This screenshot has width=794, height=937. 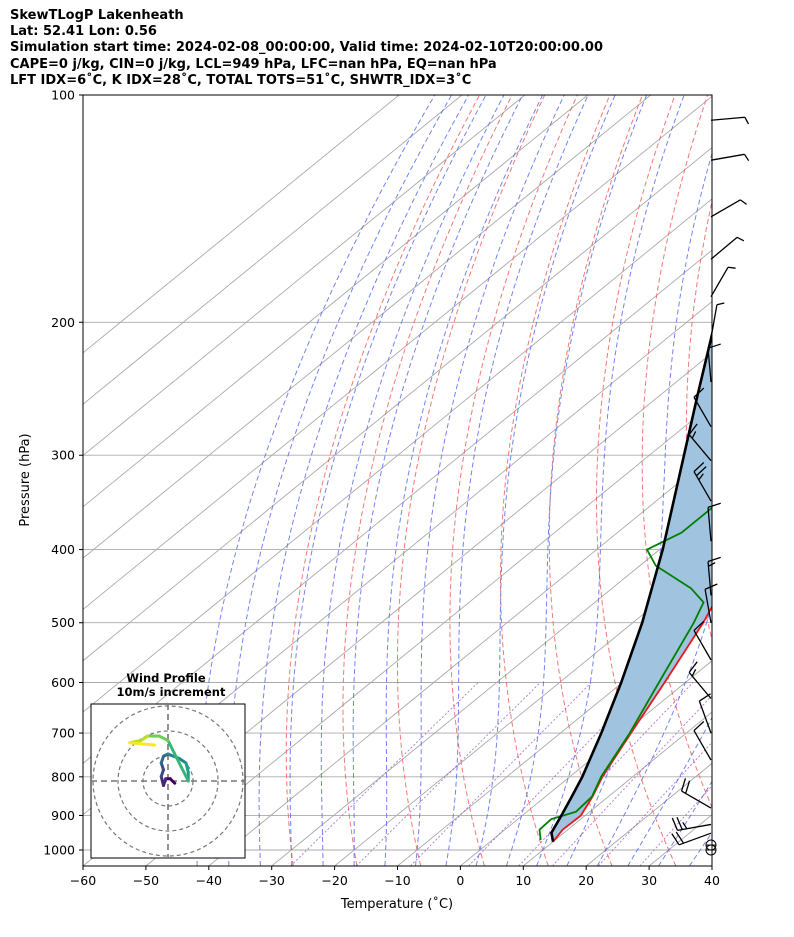 What do you see at coordinates (397, 880) in the screenshot?
I see `x-tick-label: −10` at bounding box center [397, 880].